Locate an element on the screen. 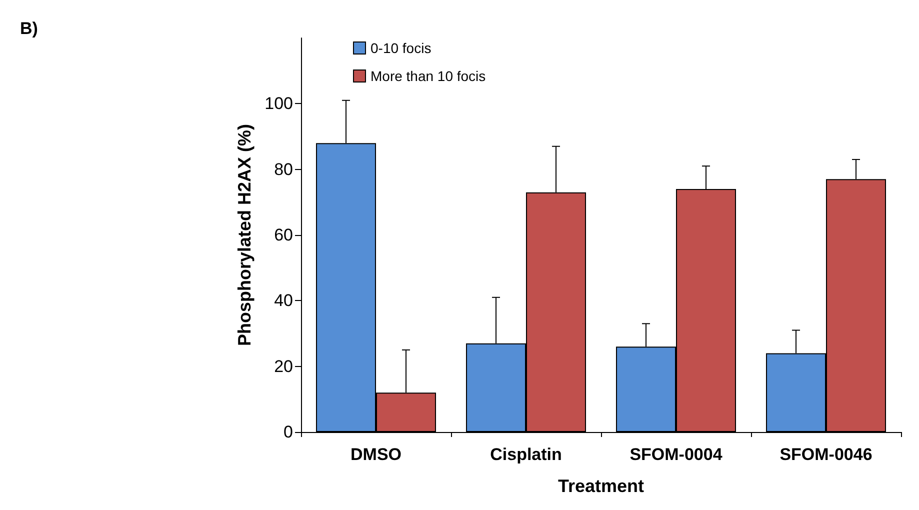 The height and width of the screenshot is (510, 919). legend-label: More than 10 focis is located at coordinates (428, 76).